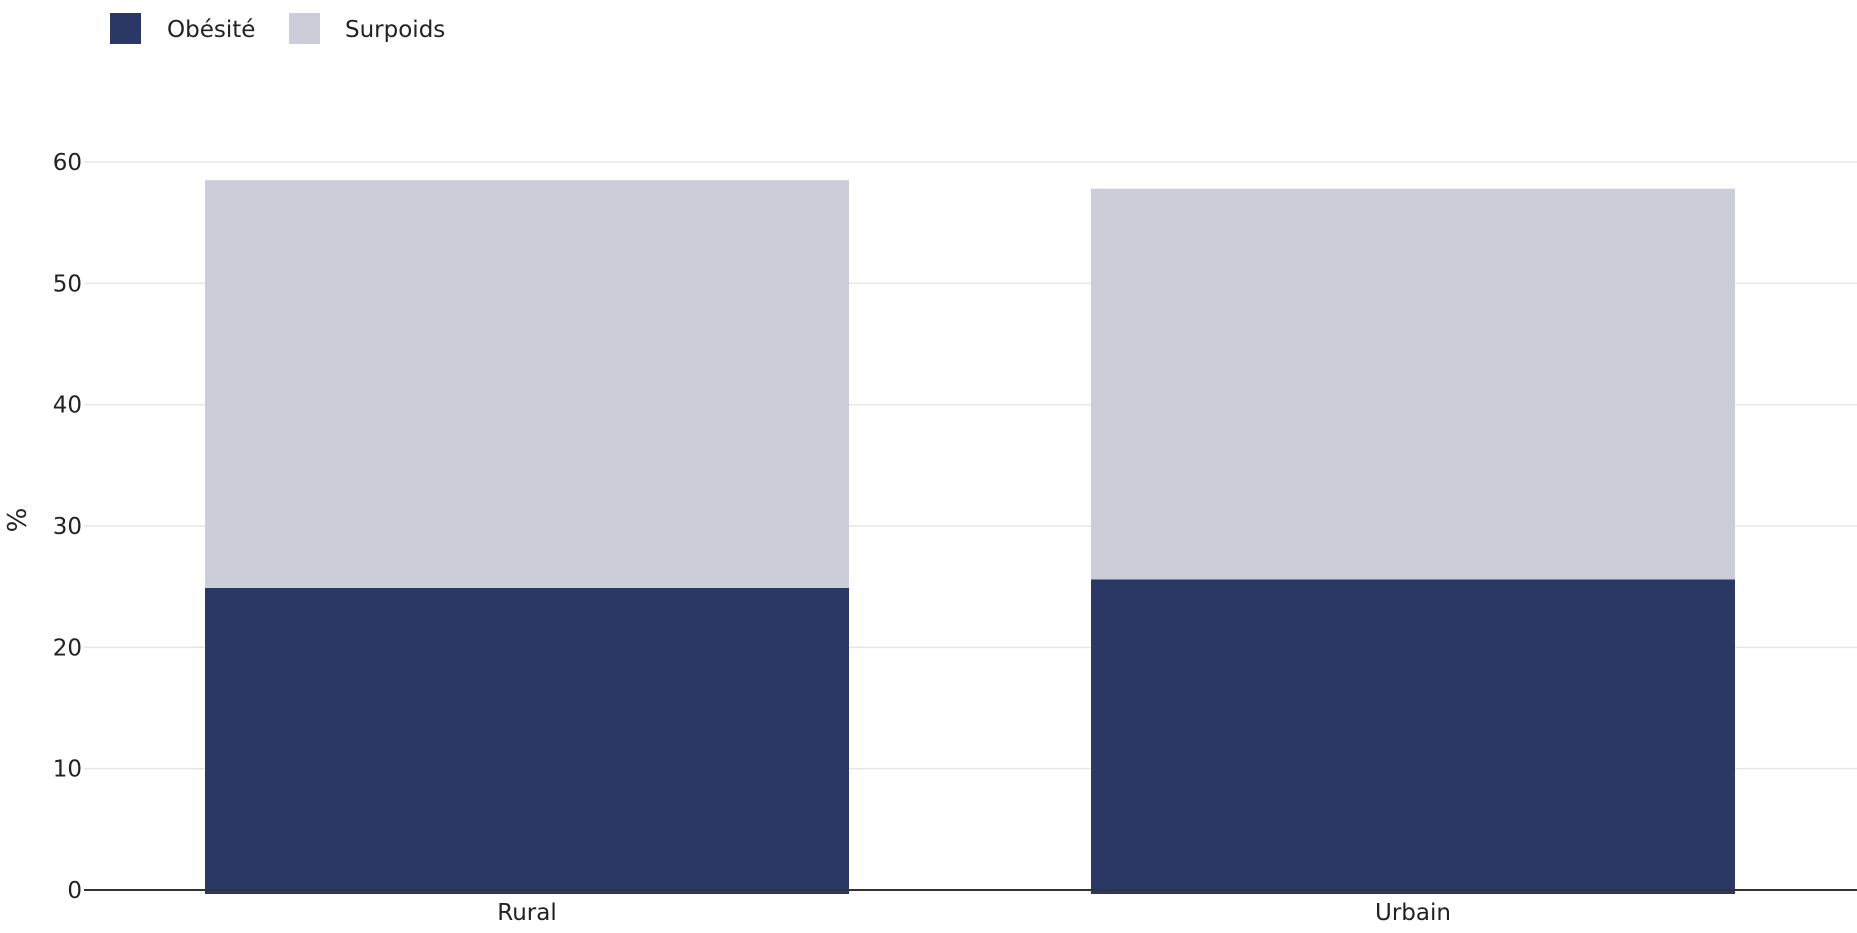 Image resolution: width=1857 pixels, height=933 pixels. Describe the element at coordinates (1413, 913) in the screenshot. I see `x-tick-label: Urbain` at that location.